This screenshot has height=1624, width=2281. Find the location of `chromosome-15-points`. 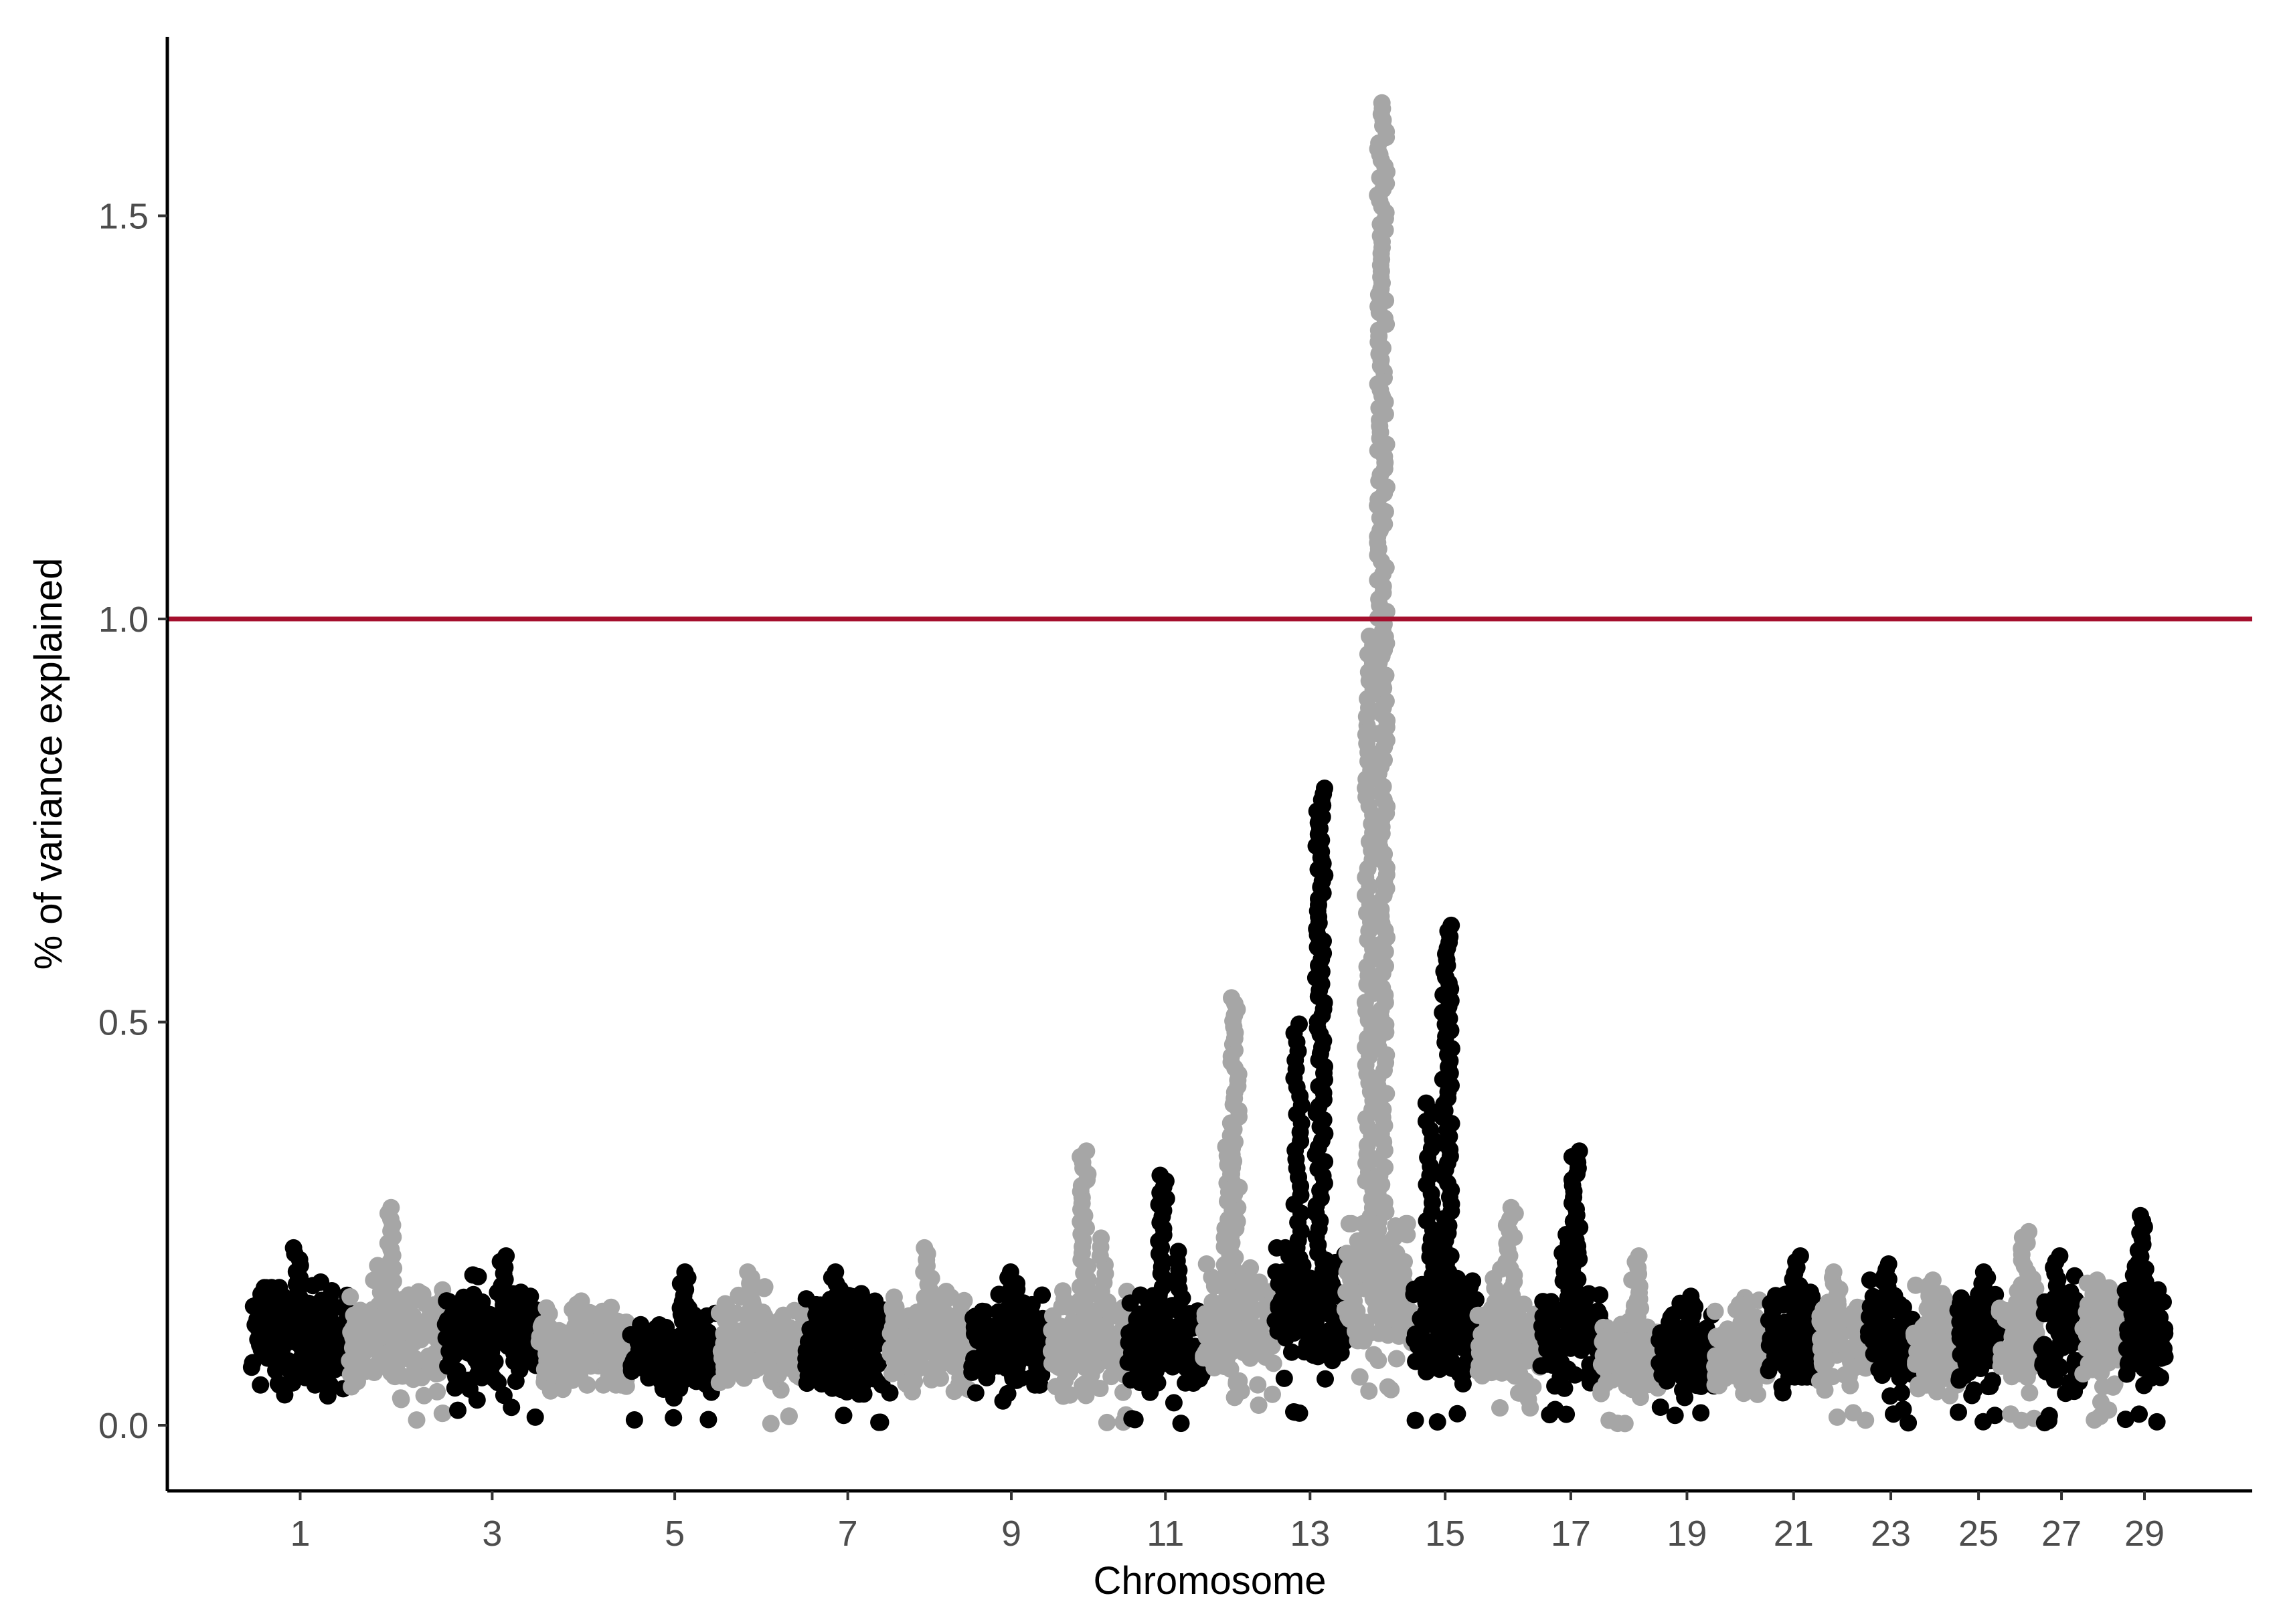

chromosome-15-points is located at coordinates (1446, 1173).